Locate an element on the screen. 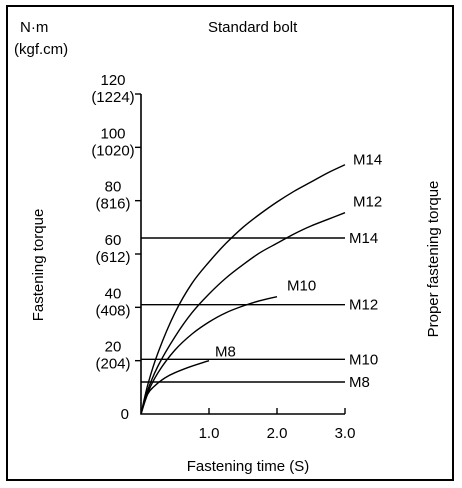  y-tick-label-40: 40 is located at coordinates (113, 293).